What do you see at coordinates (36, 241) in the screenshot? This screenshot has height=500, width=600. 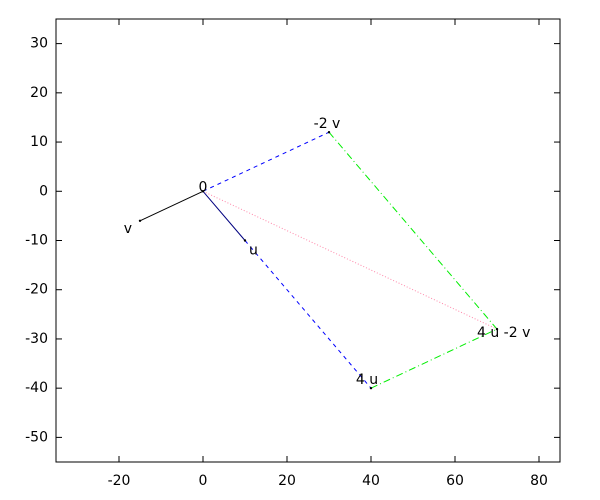 I see `y-tick-label: -10` at bounding box center [36, 241].